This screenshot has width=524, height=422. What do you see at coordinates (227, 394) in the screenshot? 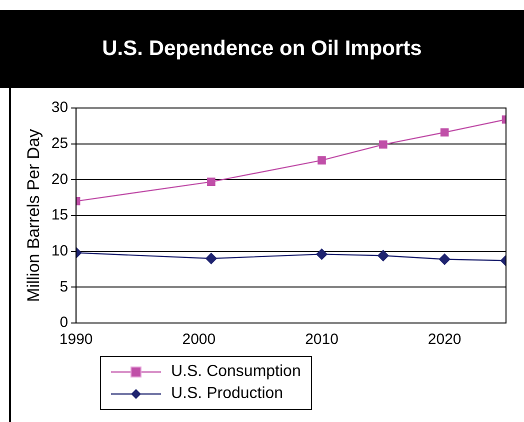
I see `legend-label: U.S. Production` at bounding box center [227, 394].